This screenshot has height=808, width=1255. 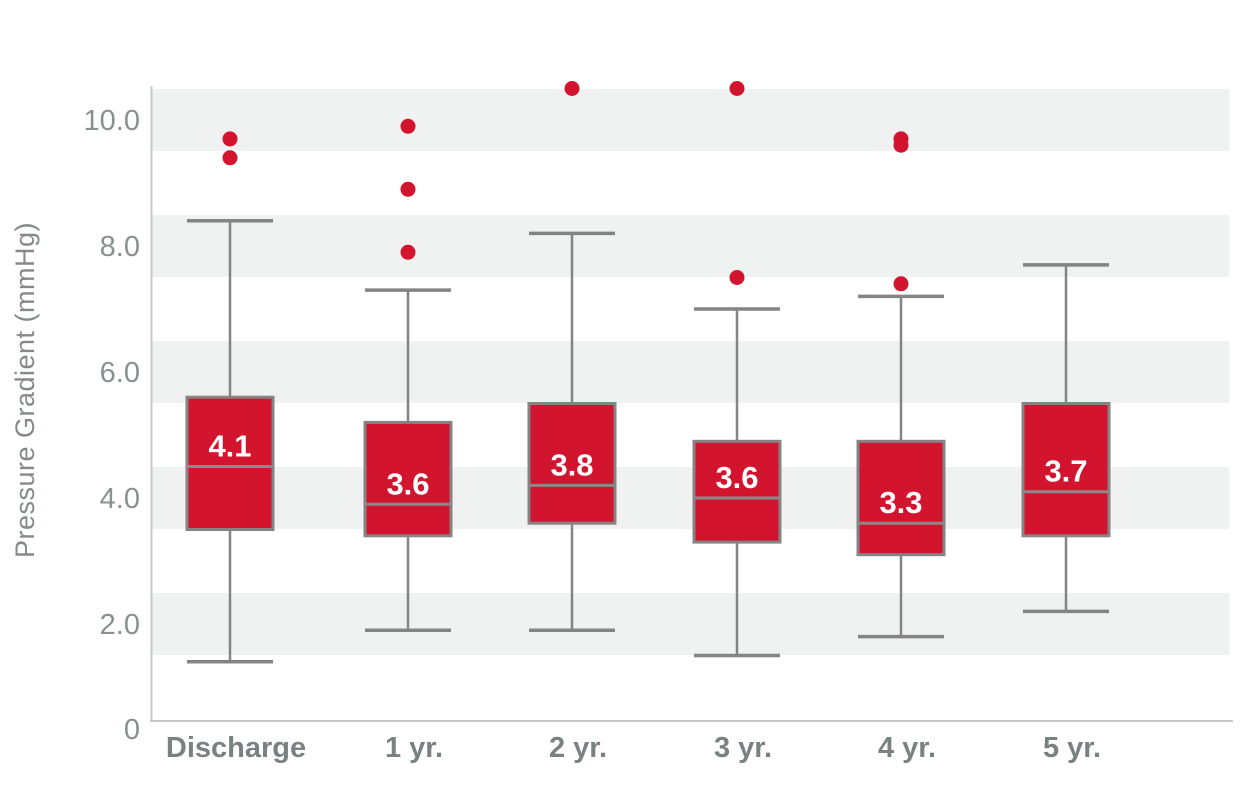 I want to click on x-tick-label: 3 yr., so click(x=743, y=748).